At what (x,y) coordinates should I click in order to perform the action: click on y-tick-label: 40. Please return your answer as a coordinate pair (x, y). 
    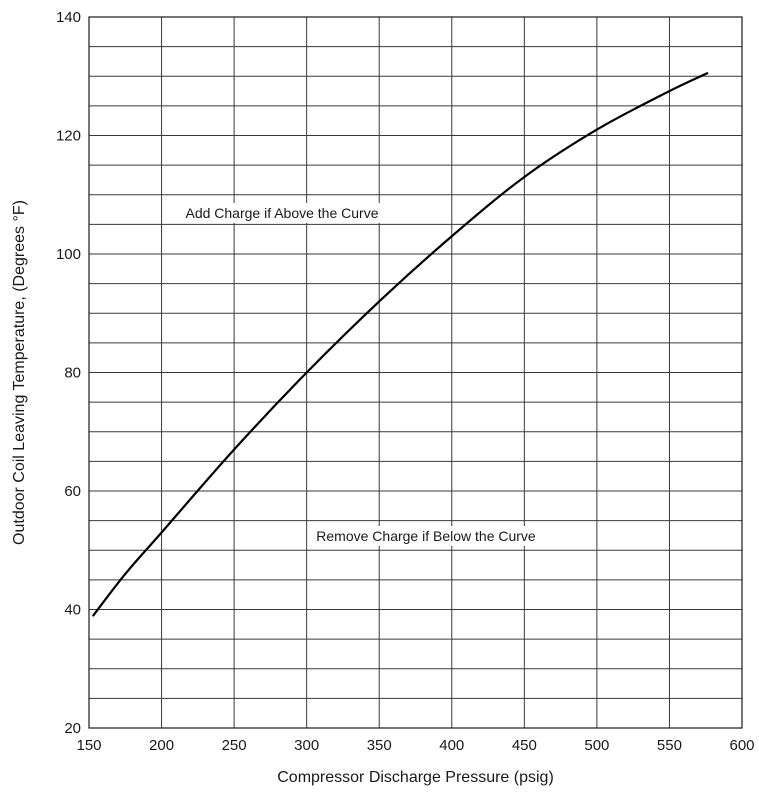
    Looking at the image, I should click on (72, 610).